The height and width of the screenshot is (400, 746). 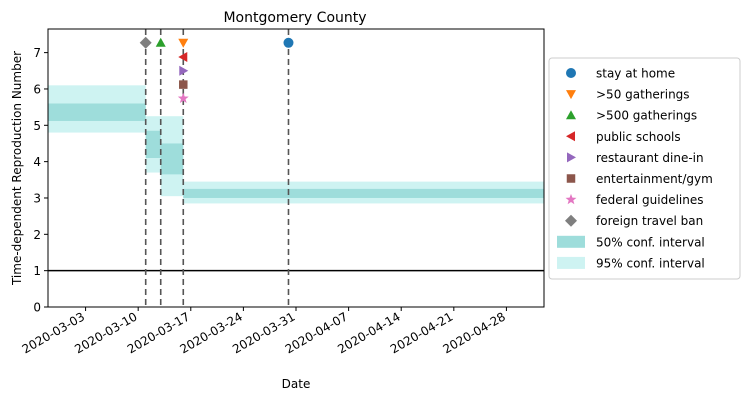 What do you see at coordinates (37, 53) in the screenshot?
I see `y-tick-label: 7` at bounding box center [37, 53].